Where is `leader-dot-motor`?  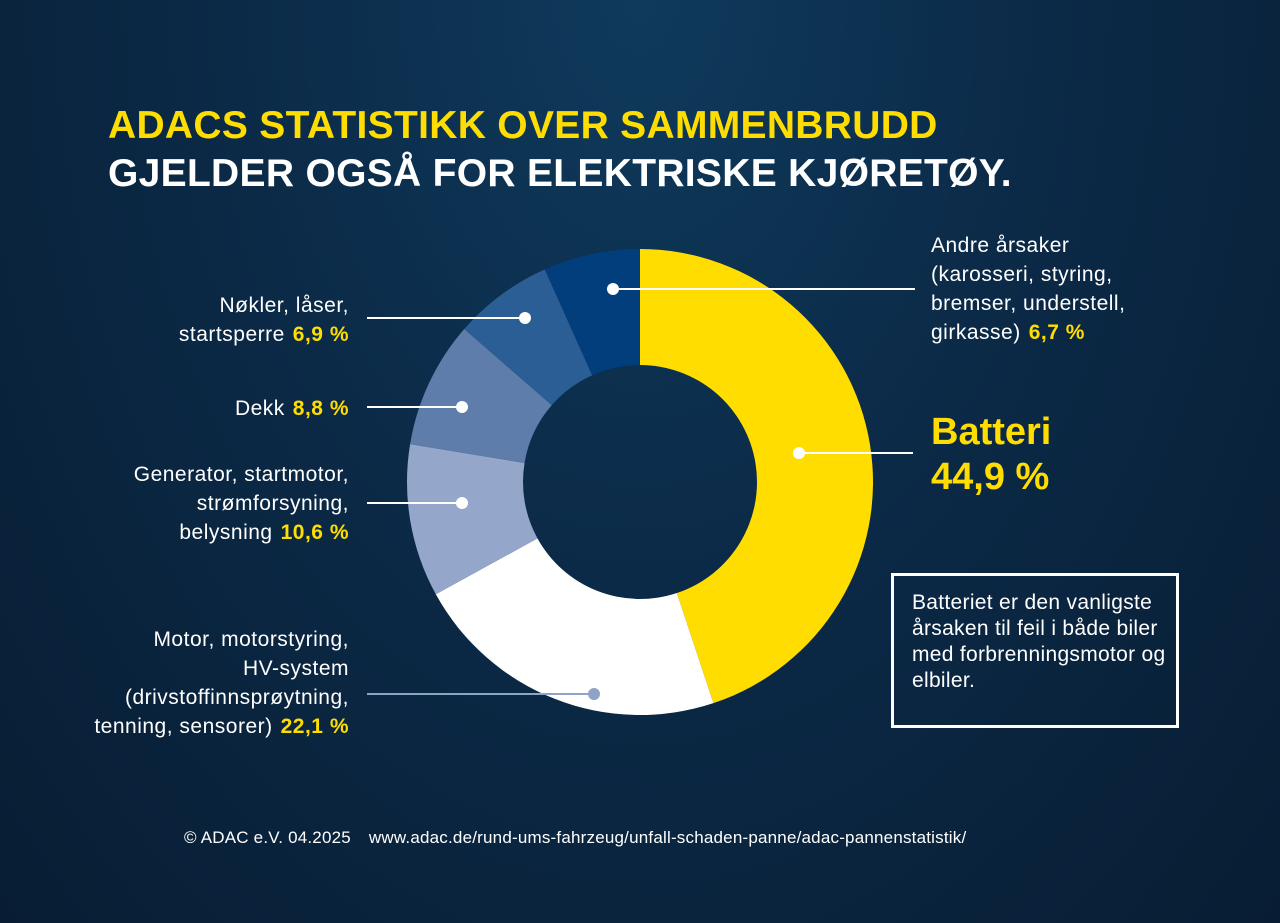
leader-dot-motor is located at coordinates (594, 694).